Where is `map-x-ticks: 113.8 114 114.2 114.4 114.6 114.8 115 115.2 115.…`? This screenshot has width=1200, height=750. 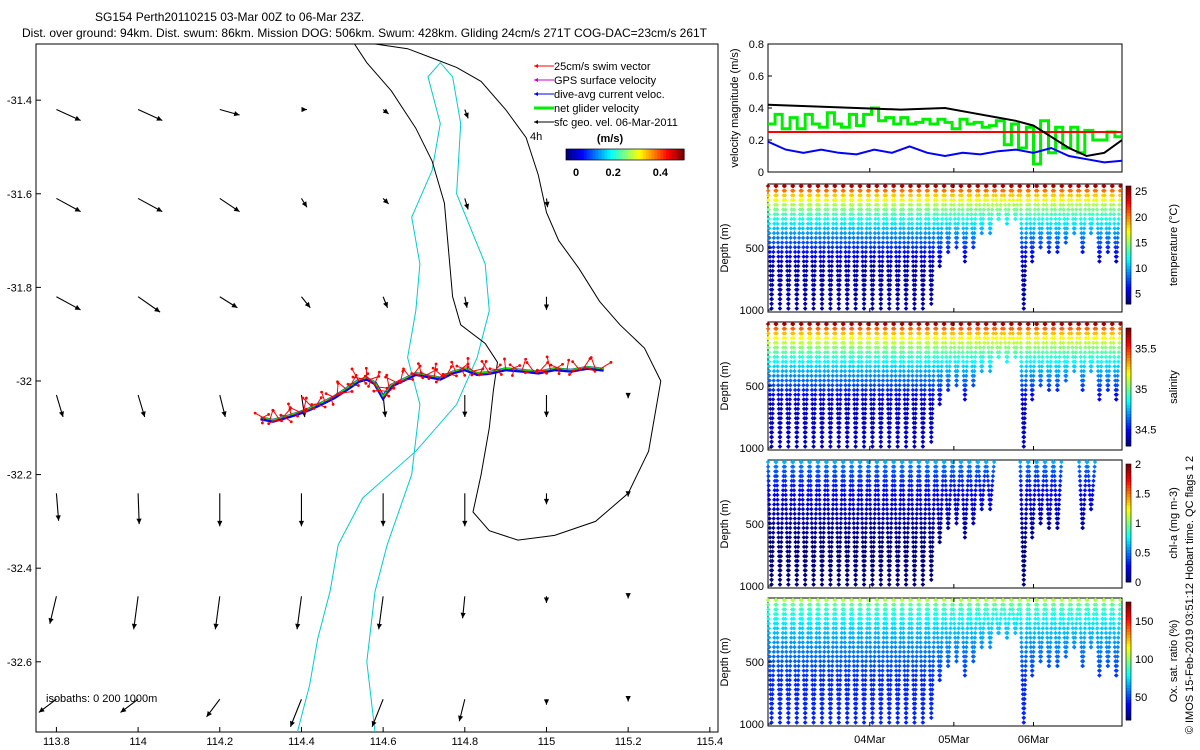 map-x-ticks: 113.8 114 114.2 114.4 114.6 114.8 115 115.2 115.… is located at coordinates (383, 737).